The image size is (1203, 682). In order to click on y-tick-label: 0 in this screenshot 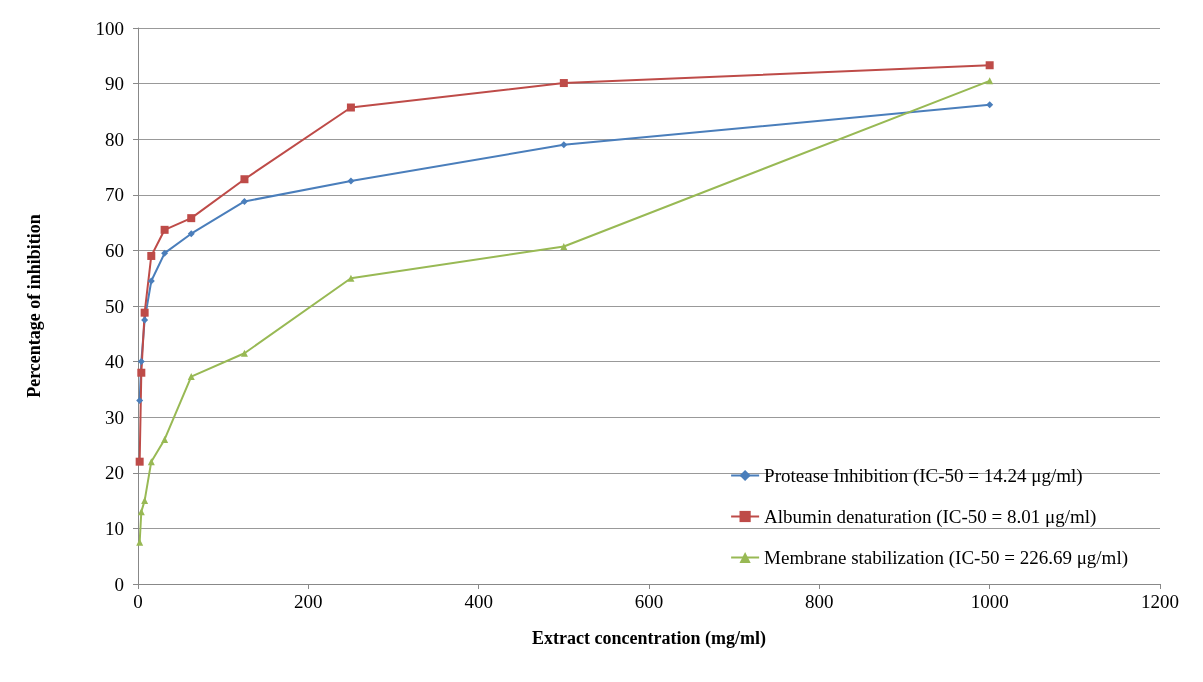, I will do `click(119, 584)`.